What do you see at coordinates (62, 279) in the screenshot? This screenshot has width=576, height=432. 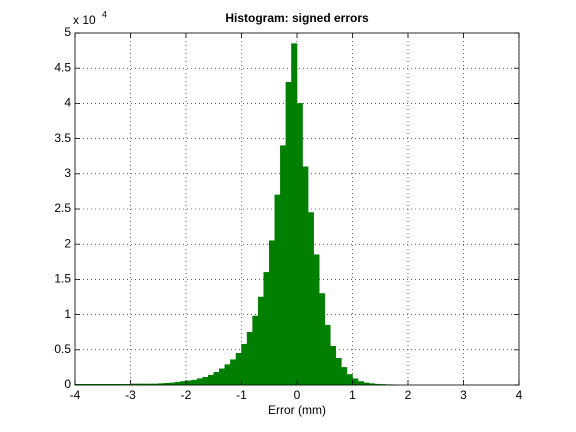 I see `y-tick-label: 1.5` at bounding box center [62, 279].